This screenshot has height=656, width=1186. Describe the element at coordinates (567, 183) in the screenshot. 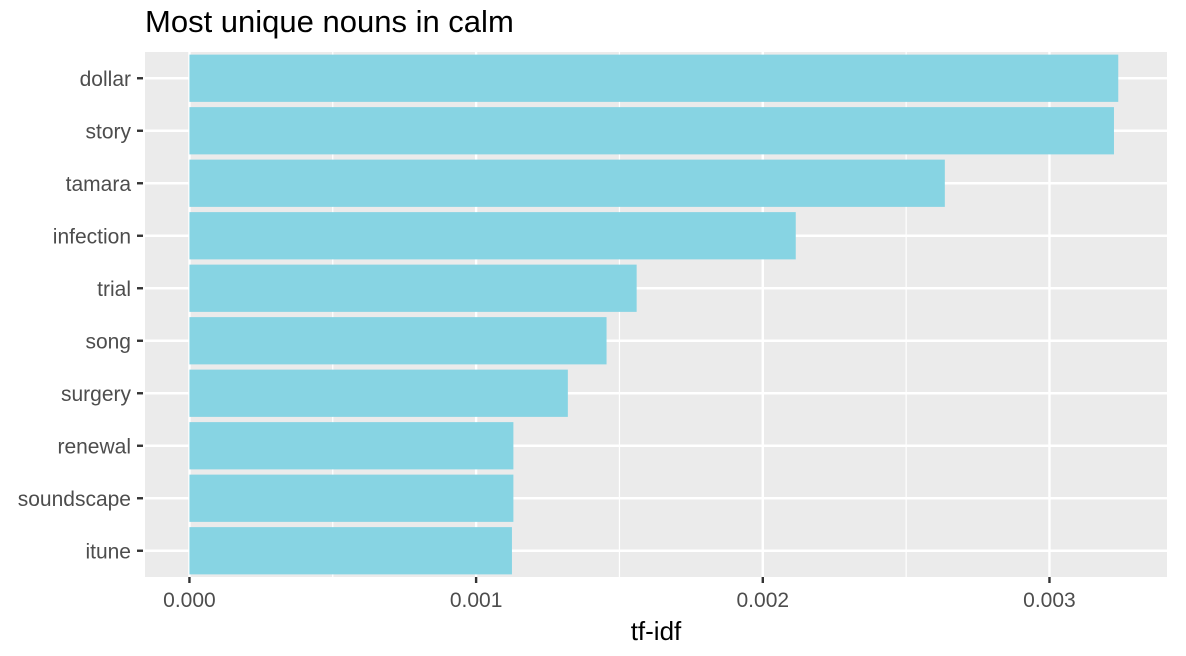

I see `bar-tamara` at that location.